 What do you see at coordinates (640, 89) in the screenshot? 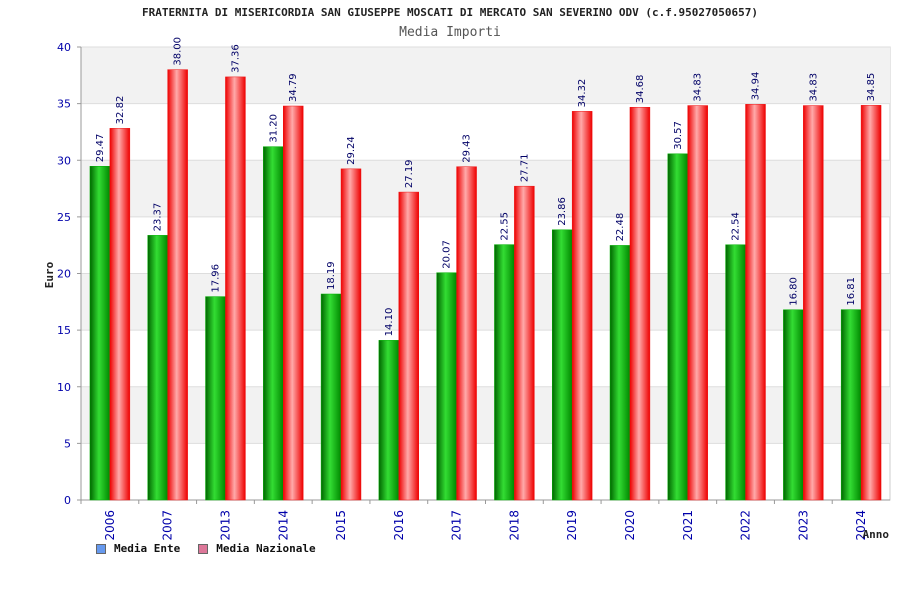
I see `value-label: 34.68` at bounding box center [640, 89].